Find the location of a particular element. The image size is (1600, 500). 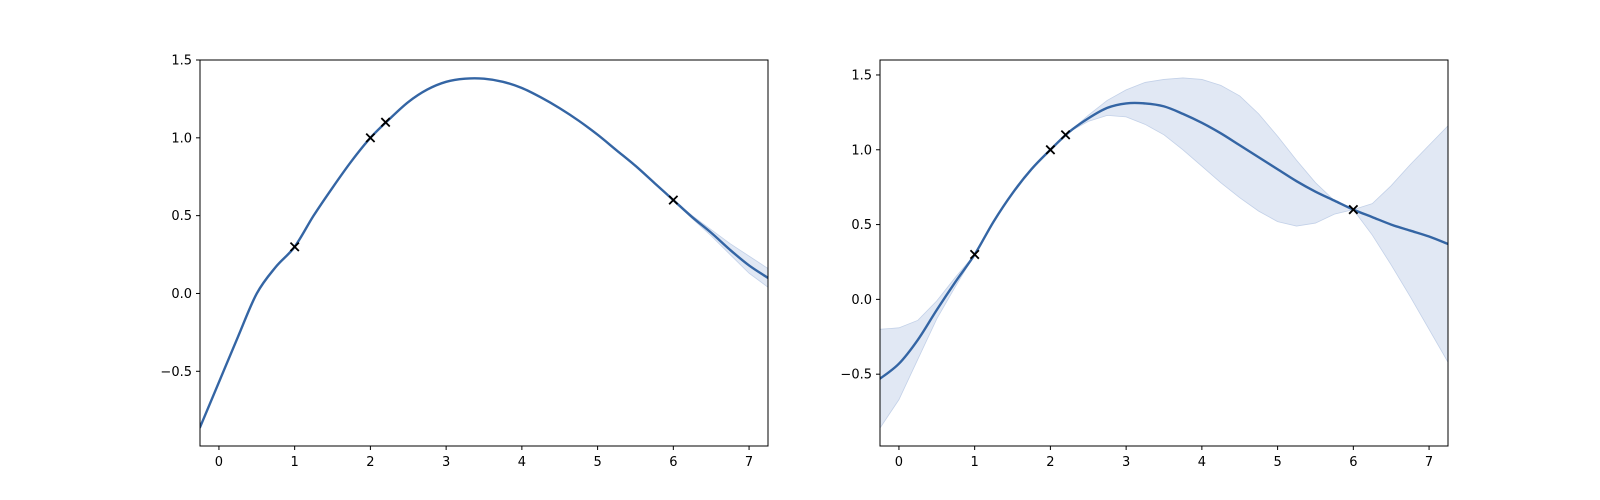

left-x-tick-label: 1 is located at coordinates (295, 462).